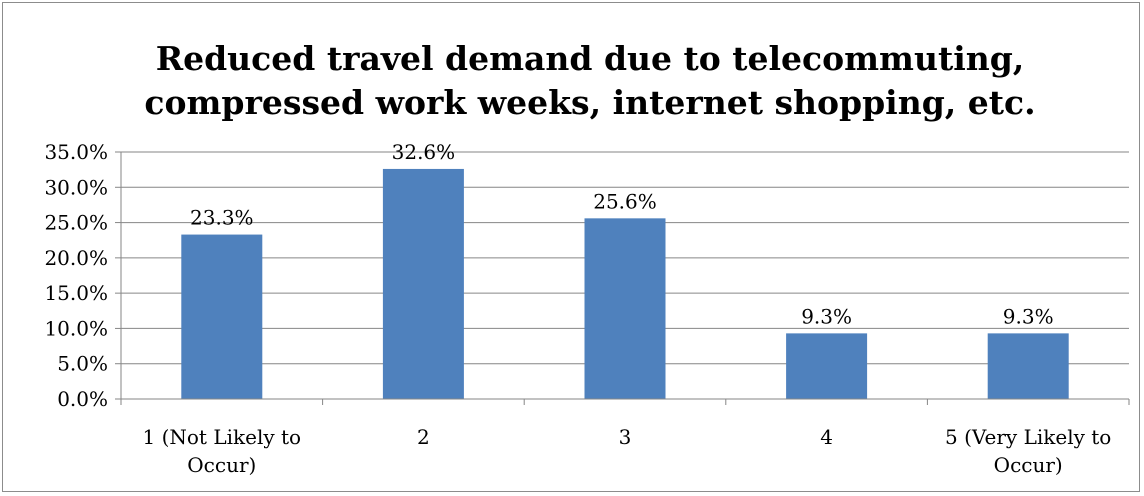 The image size is (1144, 496). Describe the element at coordinates (76, 258) in the screenshot. I see `y-tick-label: 20.0%` at that location.